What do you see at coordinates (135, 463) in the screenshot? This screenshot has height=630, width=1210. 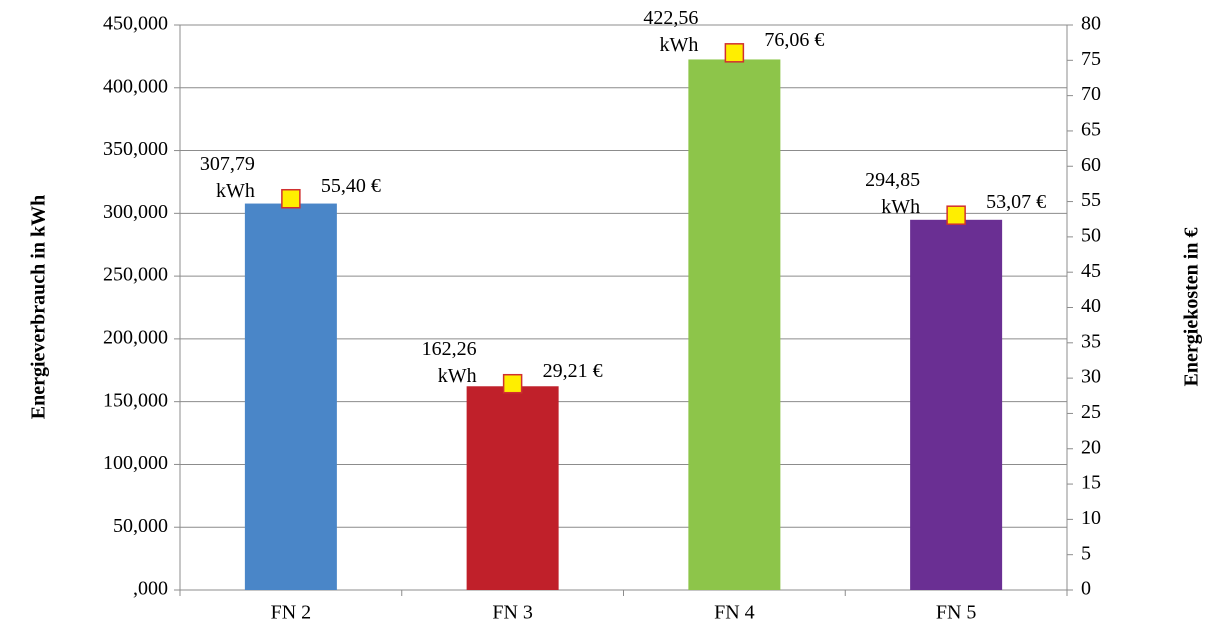 I see `y-tick-label: 100,000` at bounding box center [135, 463].